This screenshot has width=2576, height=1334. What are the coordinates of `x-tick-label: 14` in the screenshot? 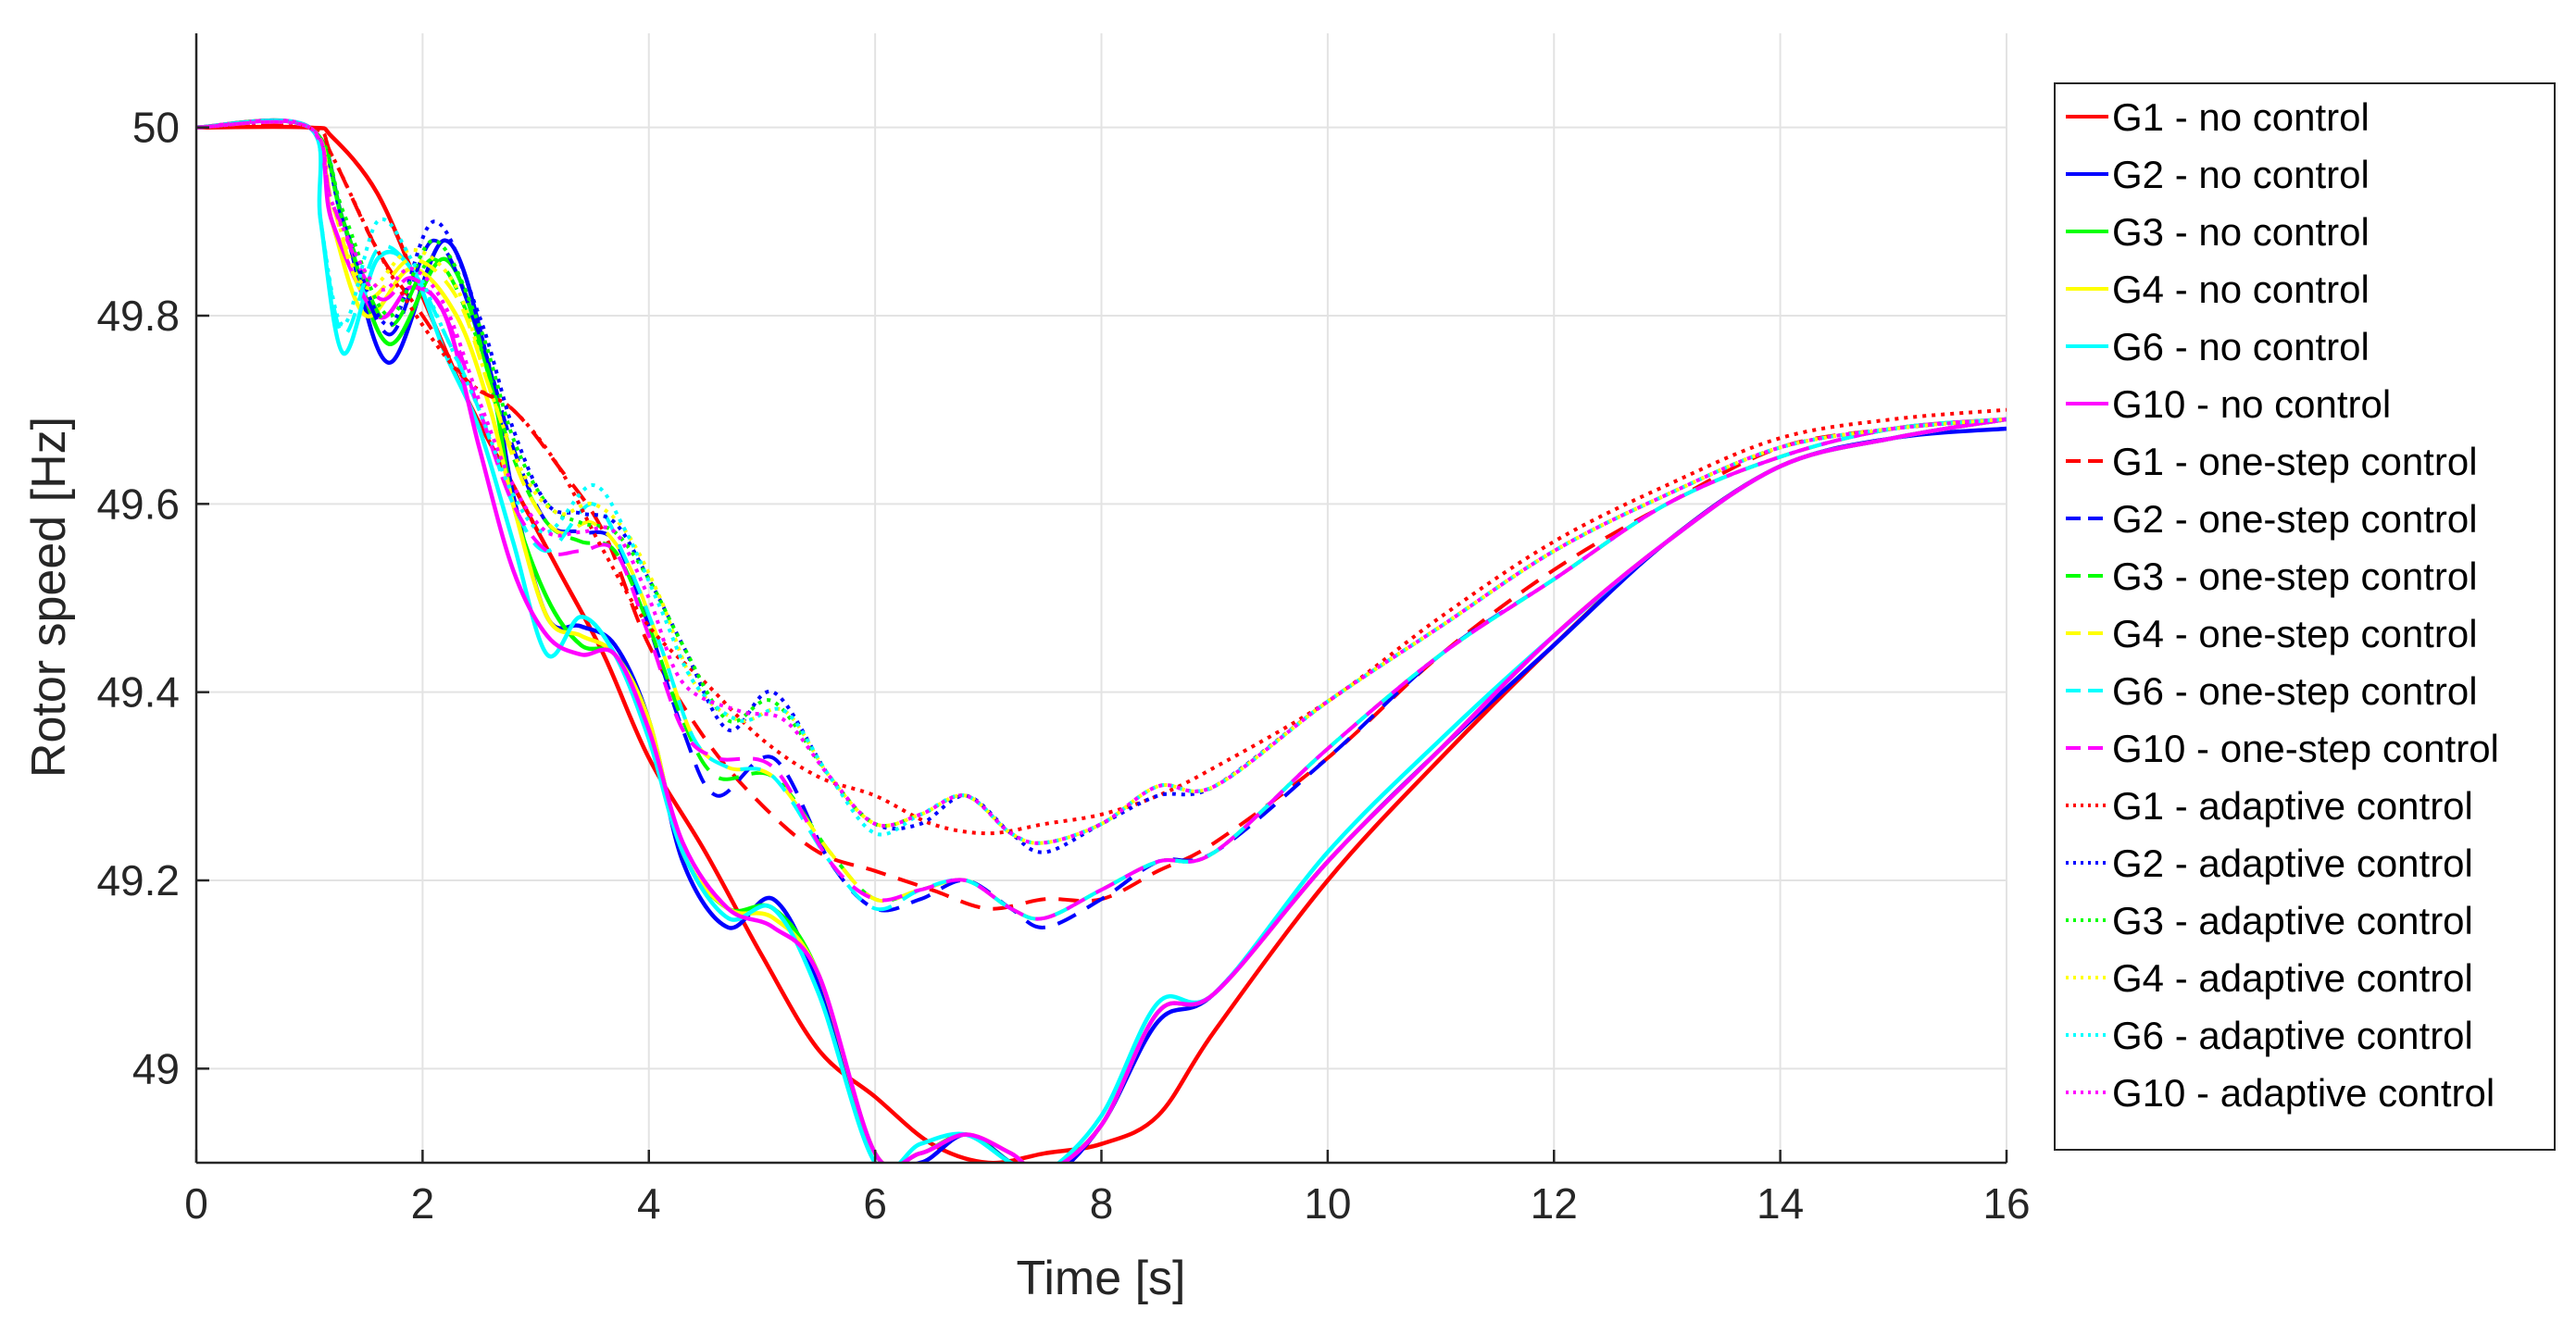 It's located at (1780, 1203).